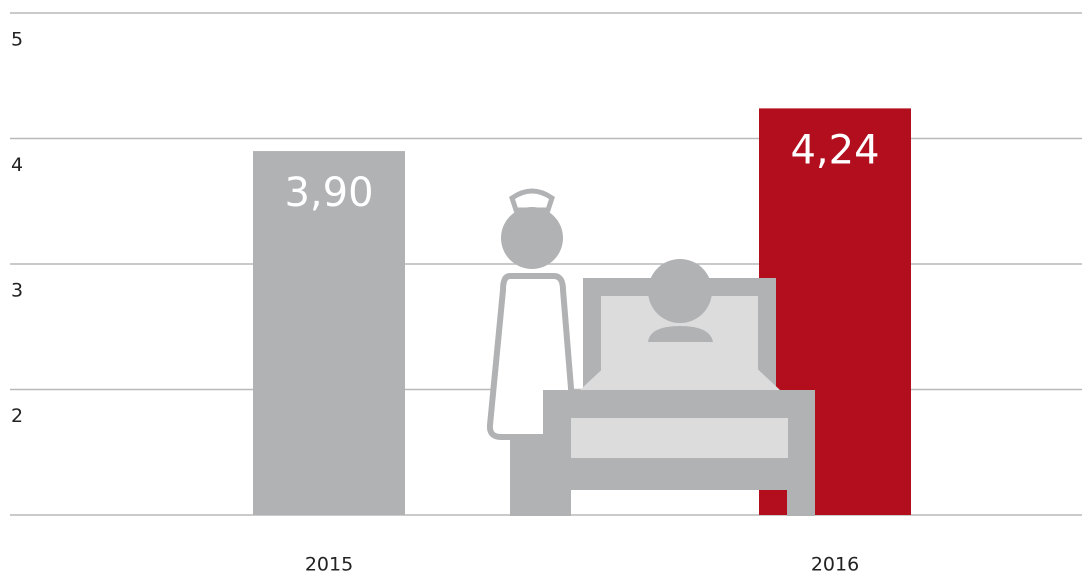  What do you see at coordinates (17, 165) in the screenshot?
I see `y-tick-label: 4` at bounding box center [17, 165].